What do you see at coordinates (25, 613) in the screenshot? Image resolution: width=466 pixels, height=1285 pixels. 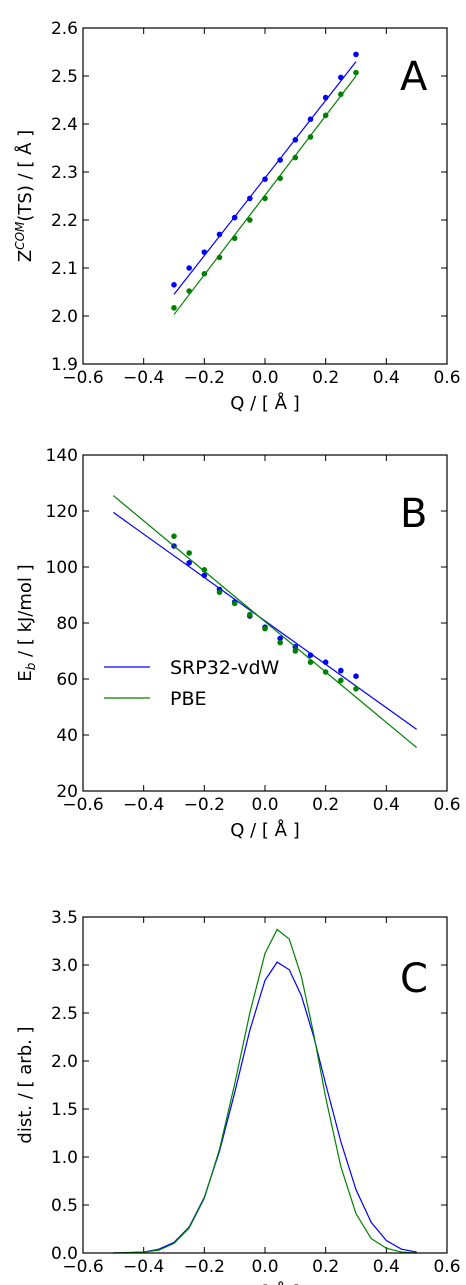 I see `y-axis-label-rest: / [ kJ/mol ]` at bounding box center [25, 613].